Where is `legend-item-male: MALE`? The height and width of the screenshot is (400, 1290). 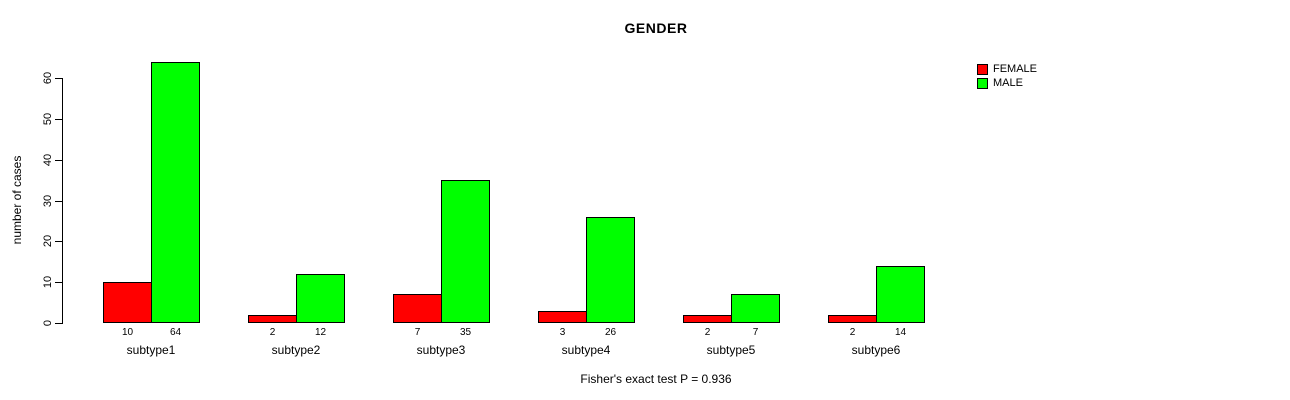 legend-item-male: MALE is located at coordinates (1007, 83).